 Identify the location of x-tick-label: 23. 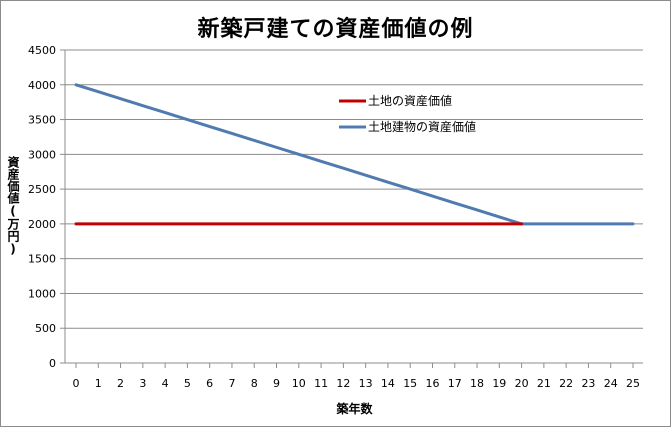
(588, 383).